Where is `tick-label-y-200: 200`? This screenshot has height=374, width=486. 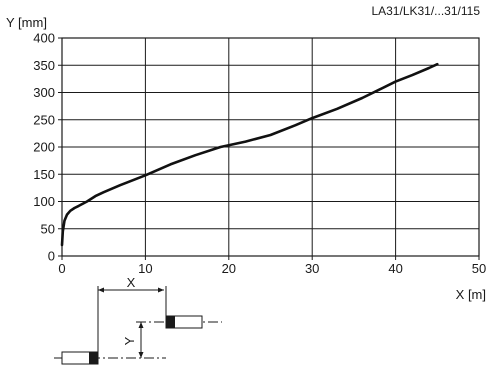 tick-label-y-200: 200 is located at coordinates (44, 147).